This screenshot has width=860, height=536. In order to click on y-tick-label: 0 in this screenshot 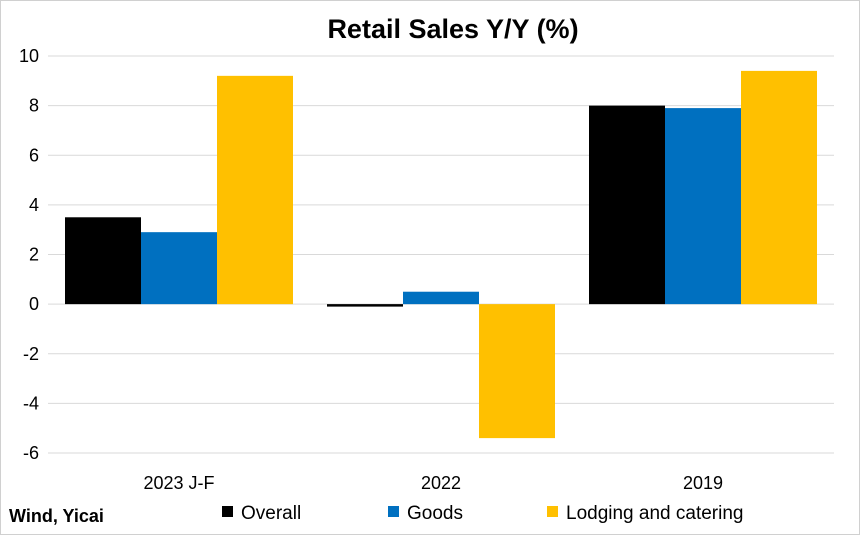, I will do `click(34, 304)`.